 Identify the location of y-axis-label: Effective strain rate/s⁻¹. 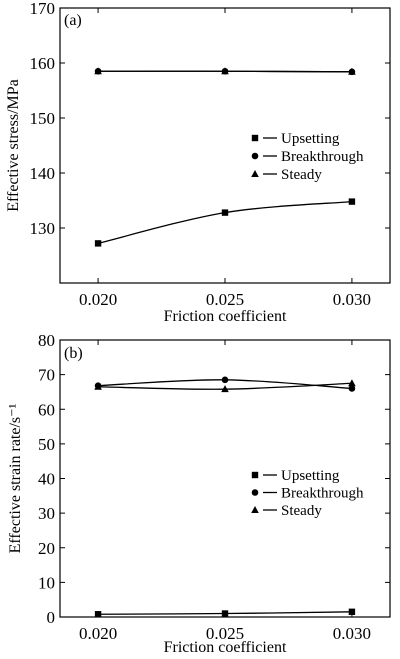
(15, 478).